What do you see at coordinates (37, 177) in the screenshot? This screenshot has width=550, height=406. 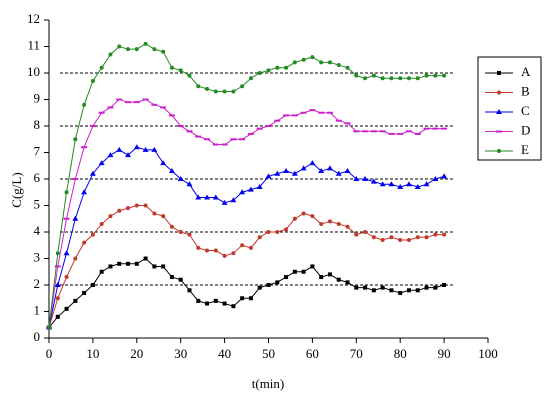 I see `y-tick-label: 6` at bounding box center [37, 177].